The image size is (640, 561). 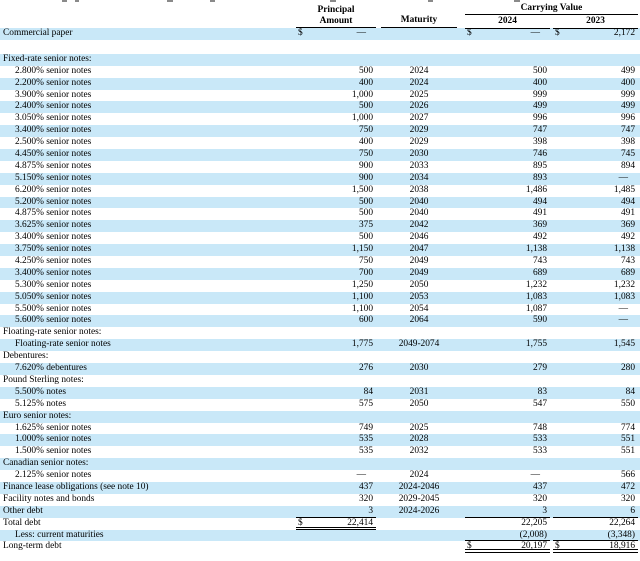 What do you see at coordinates (539, 439) in the screenshot?
I see `carrying-value-2024-cell-value: 533` at bounding box center [539, 439].